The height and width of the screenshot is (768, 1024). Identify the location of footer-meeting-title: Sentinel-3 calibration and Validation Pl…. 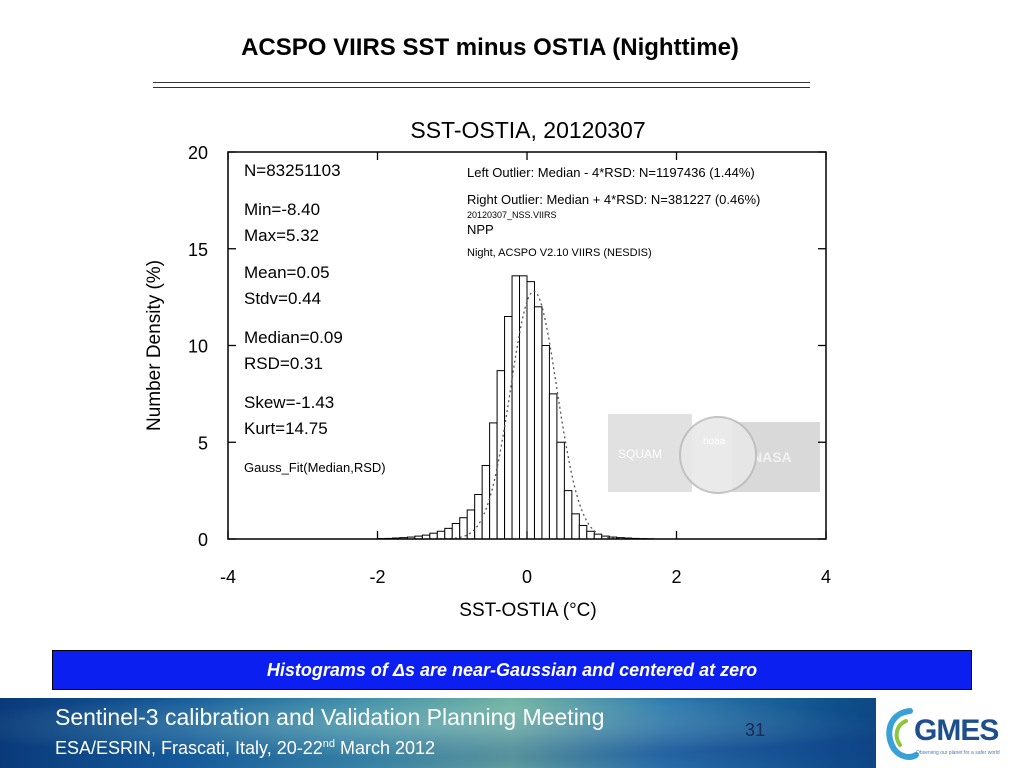
(330, 717).